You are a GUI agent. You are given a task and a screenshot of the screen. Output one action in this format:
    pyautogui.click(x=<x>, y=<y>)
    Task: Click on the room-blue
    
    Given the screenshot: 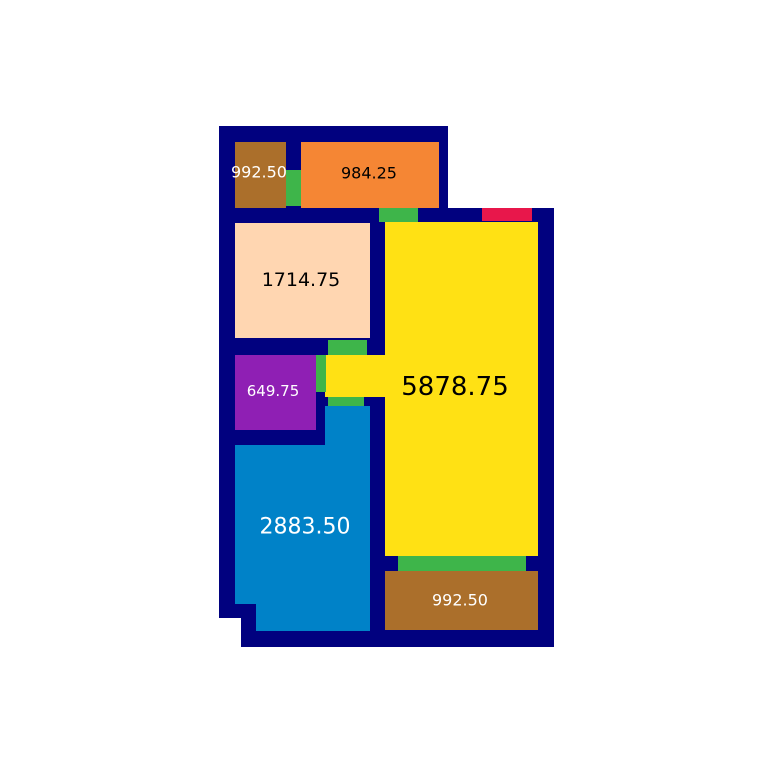 What is the action you would take?
    pyautogui.click(x=302, y=518)
    